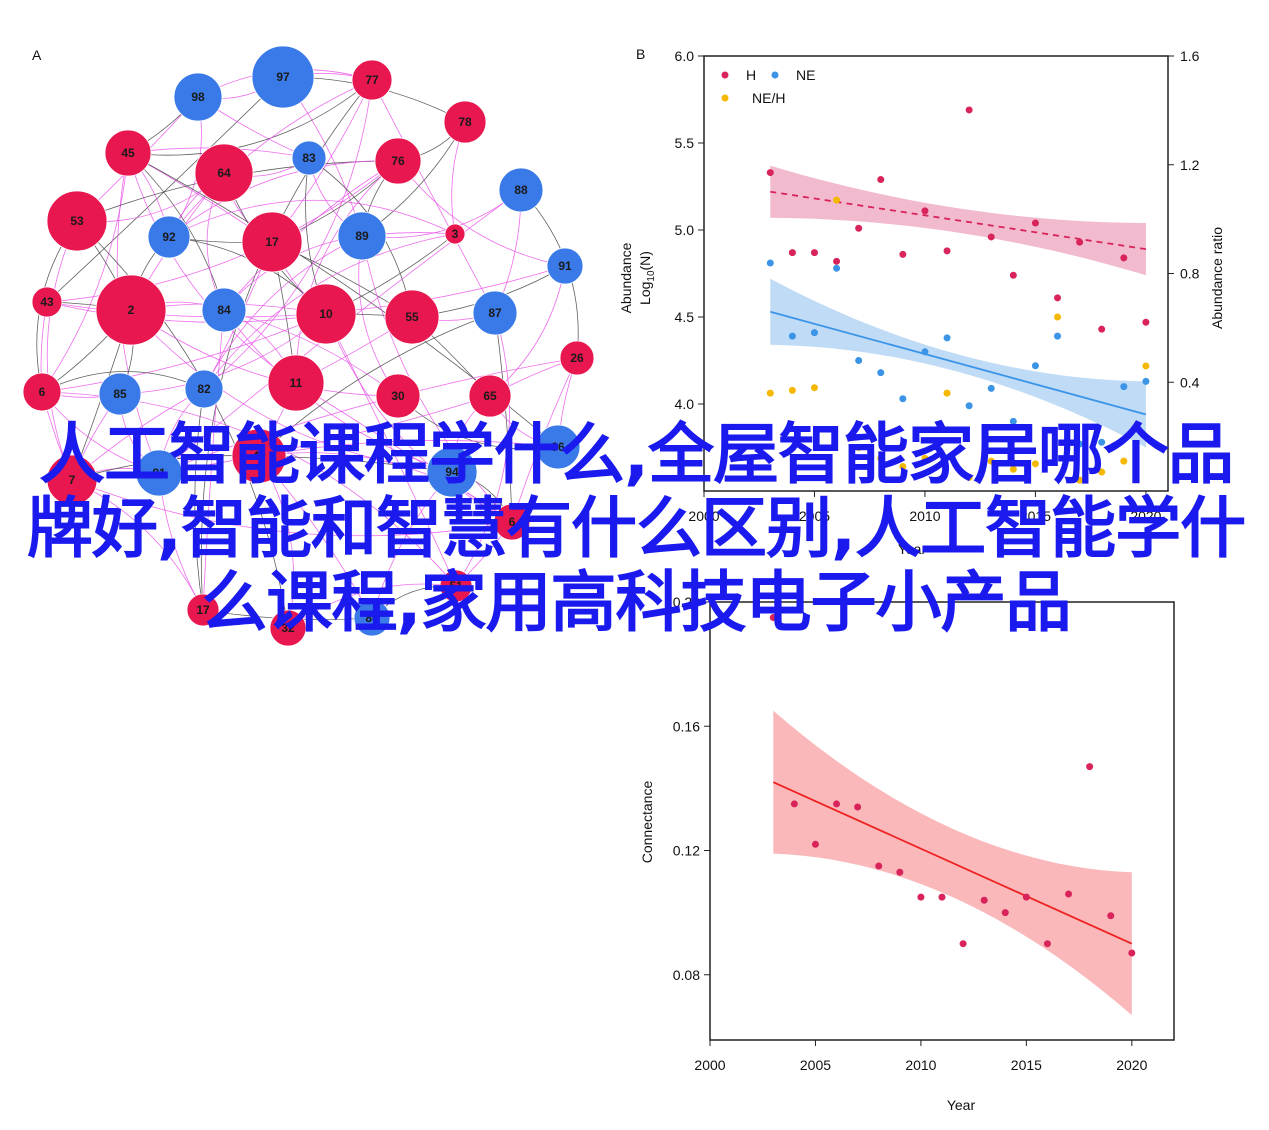 The height and width of the screenshot is (1130, 1269). I want to click on network-node: 26, so click(577, 358).